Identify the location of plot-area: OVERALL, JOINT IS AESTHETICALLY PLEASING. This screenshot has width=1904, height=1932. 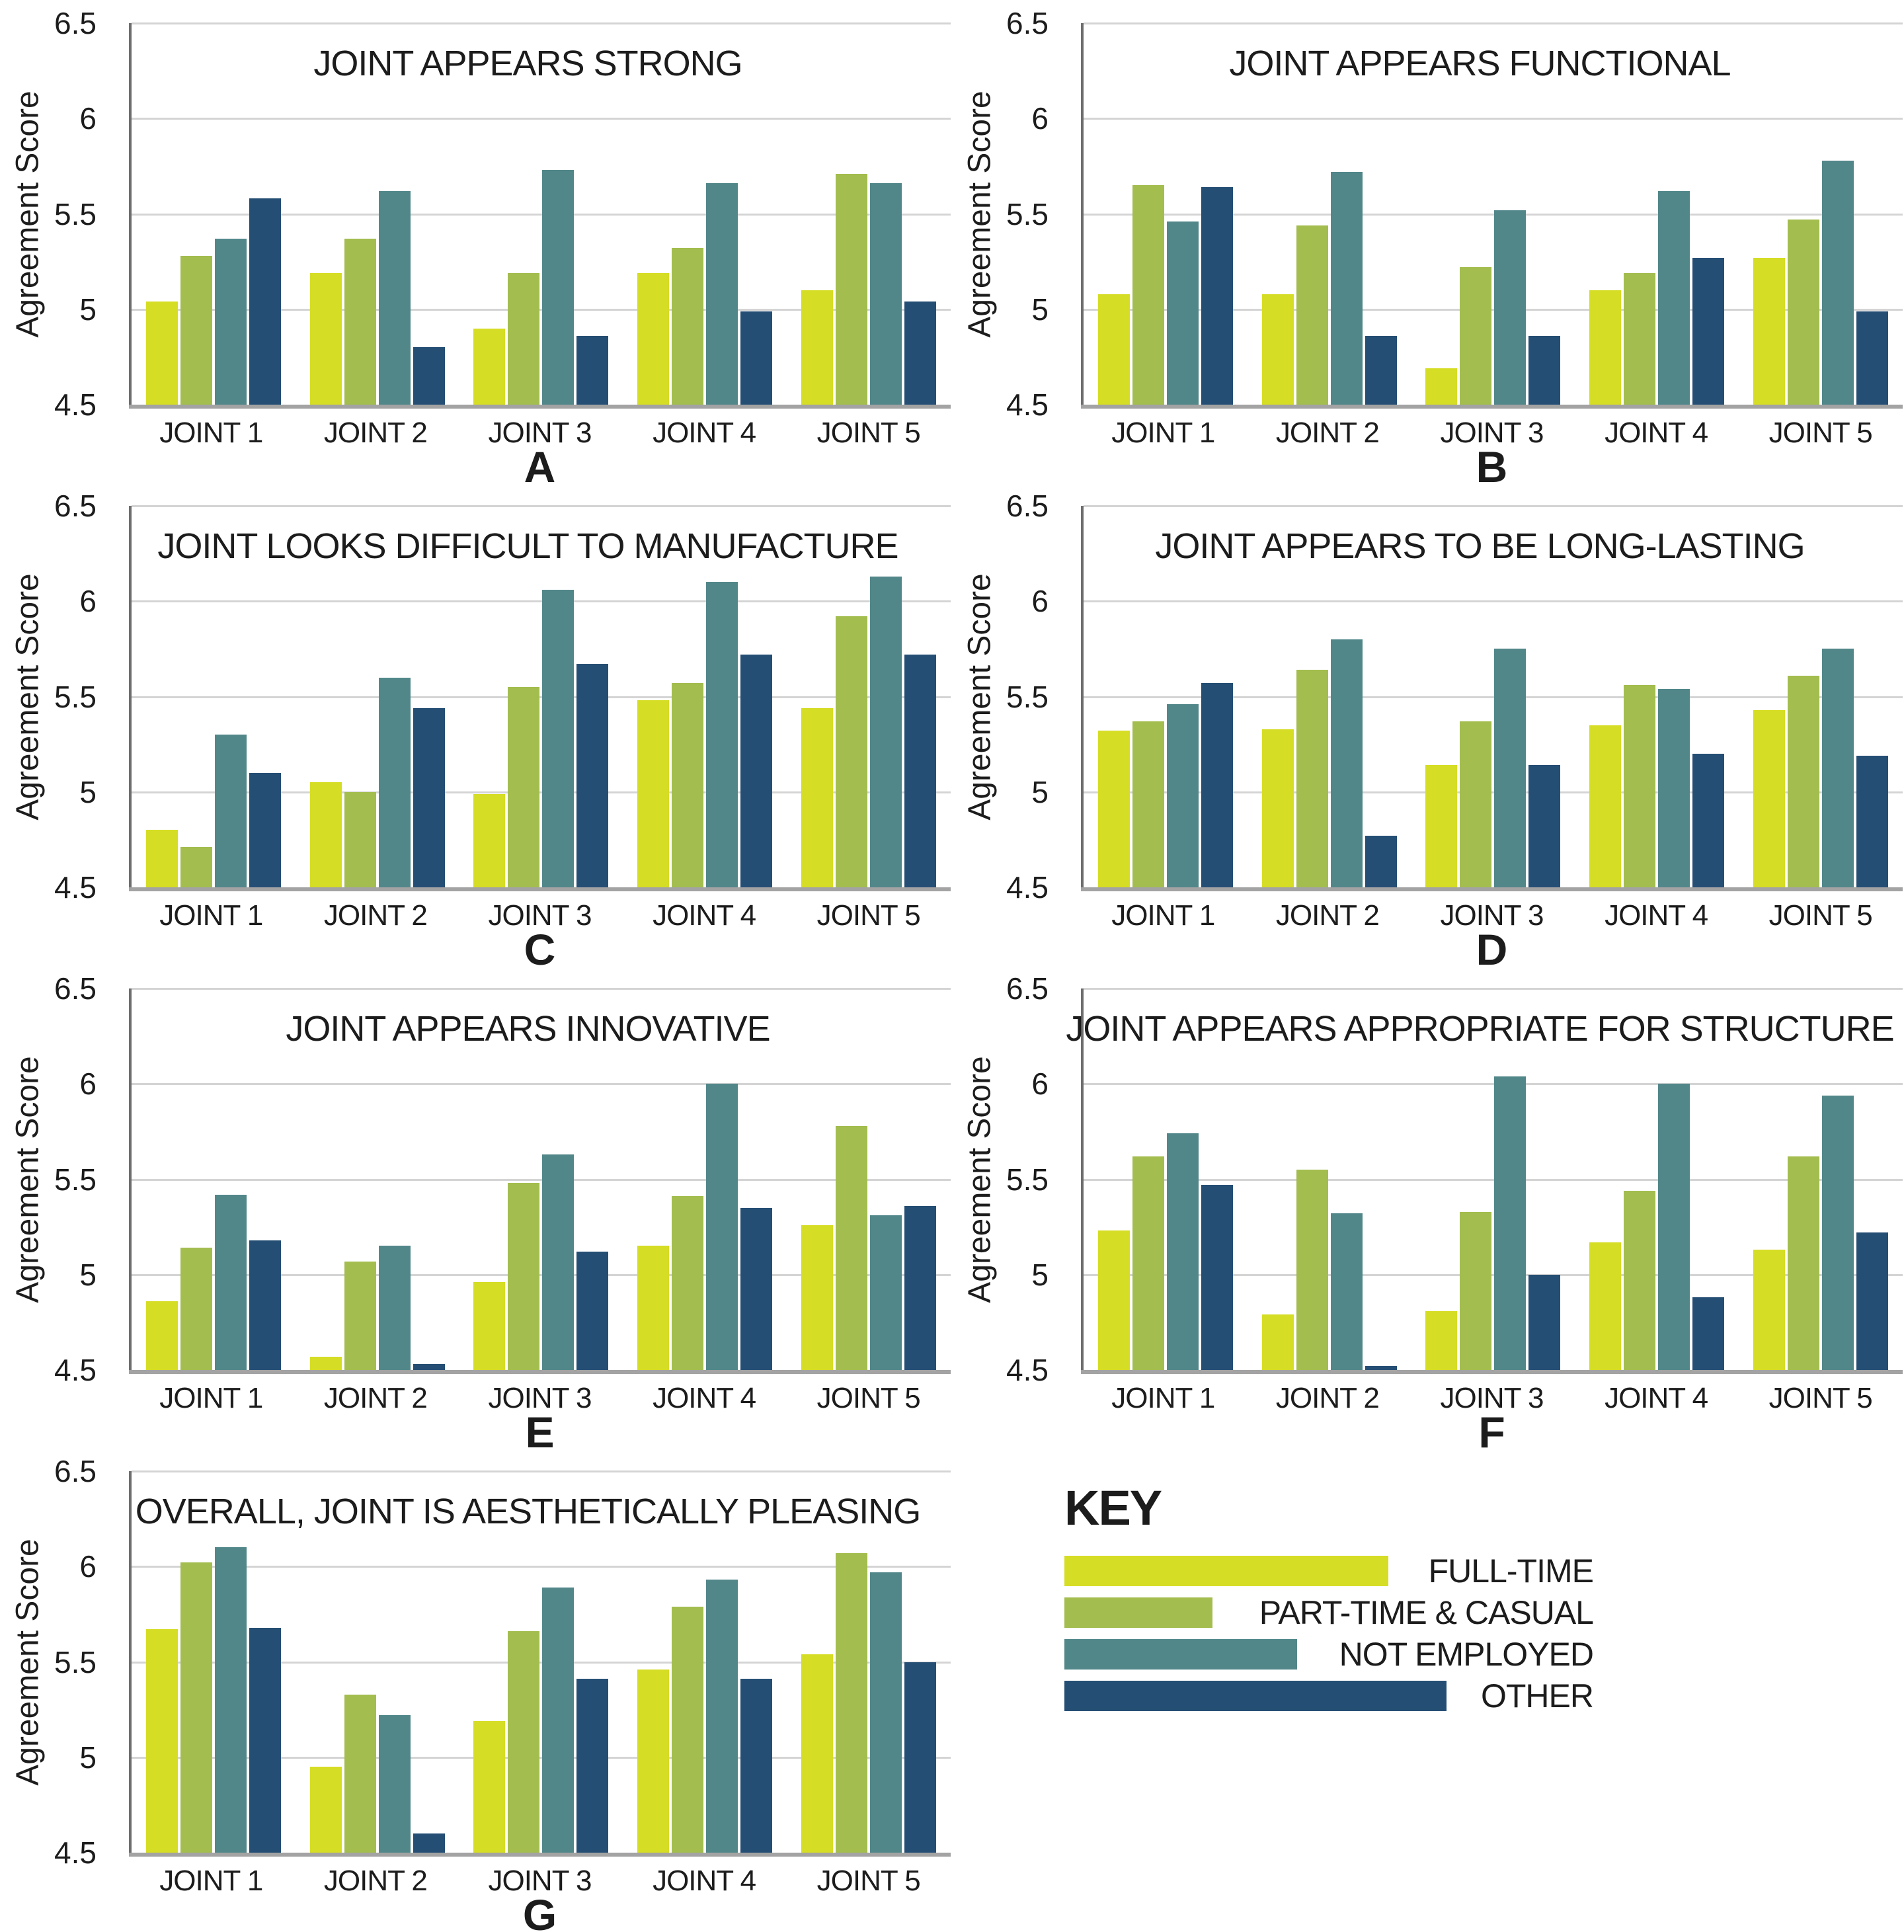
(540, 1663).